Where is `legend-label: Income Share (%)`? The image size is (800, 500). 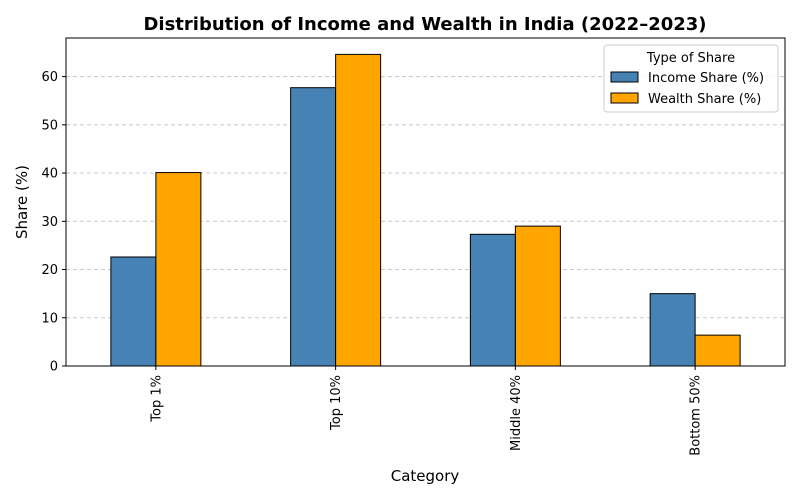 legend-label: Income Share (%) is located at coordinates (706, 78).